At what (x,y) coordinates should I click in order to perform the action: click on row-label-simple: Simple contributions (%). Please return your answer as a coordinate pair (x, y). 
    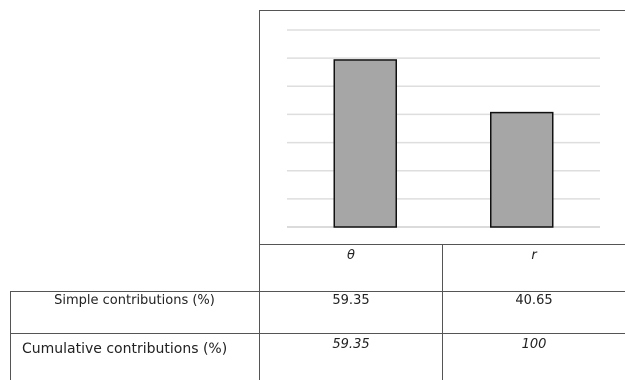
    Looking at the image, I should click on (134, 300).